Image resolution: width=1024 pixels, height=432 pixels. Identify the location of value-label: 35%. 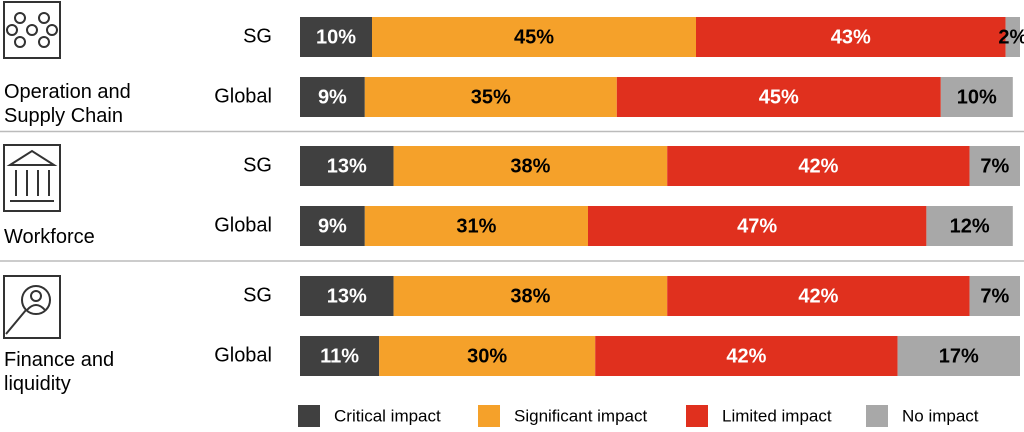
(491, 97).